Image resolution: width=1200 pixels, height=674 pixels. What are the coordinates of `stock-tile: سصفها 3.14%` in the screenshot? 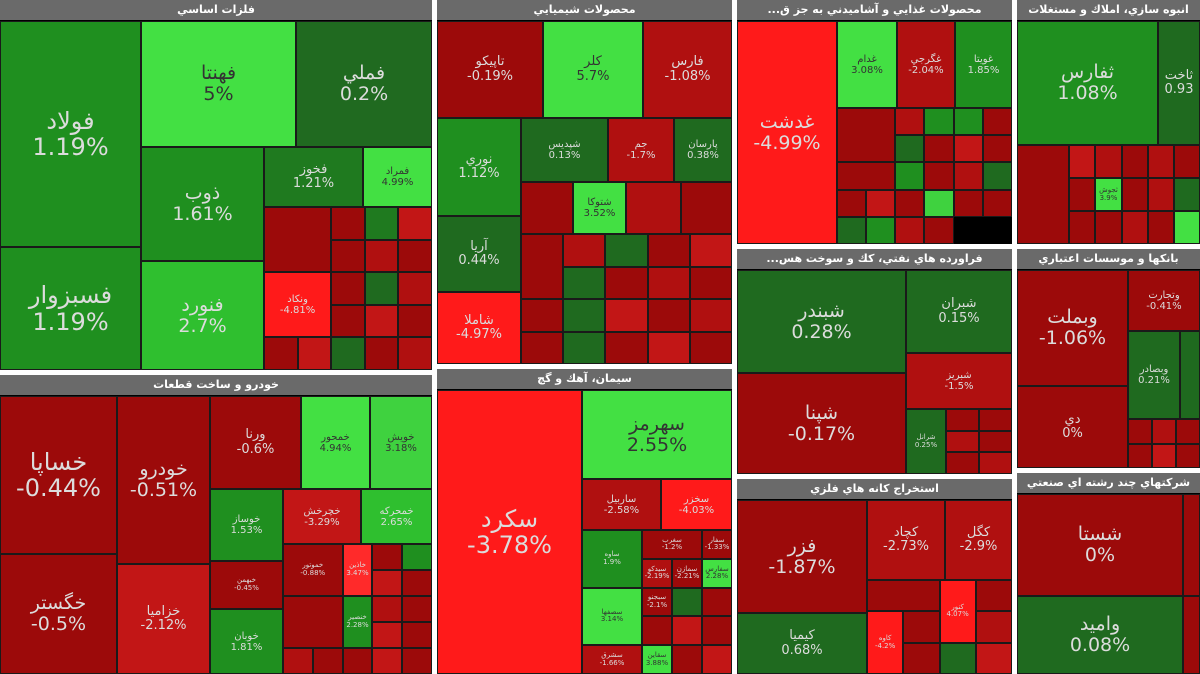 It's located at (612, 616).